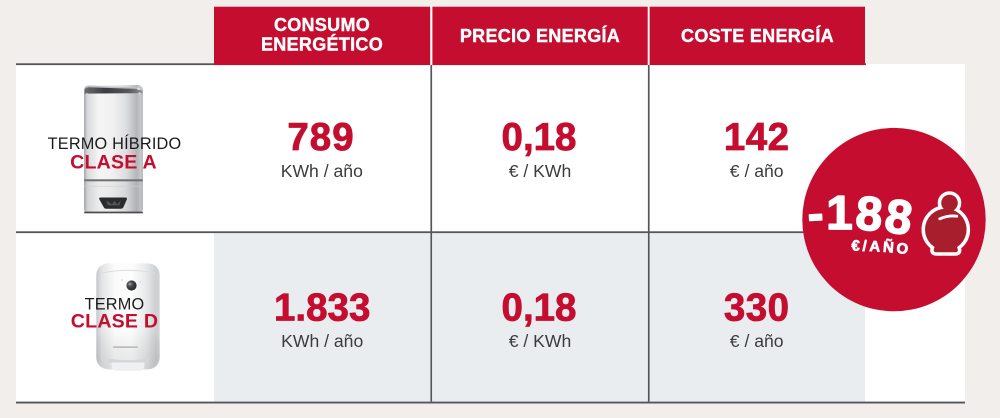 This screenshot has height=418, width=1000. Describe the element at coordinates (114, 322) in the screenshot. I see `svg-text: CLASE D` at that location.